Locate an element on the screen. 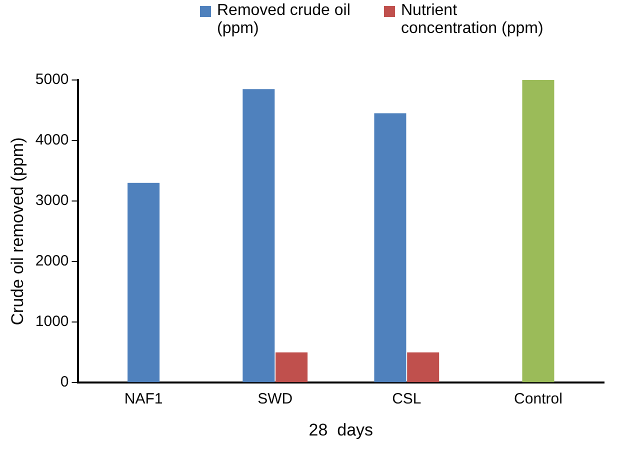 The height and width of the screenshot is (449, 624). x-tick-label: NAF1 is located at coordinates (143, 399).